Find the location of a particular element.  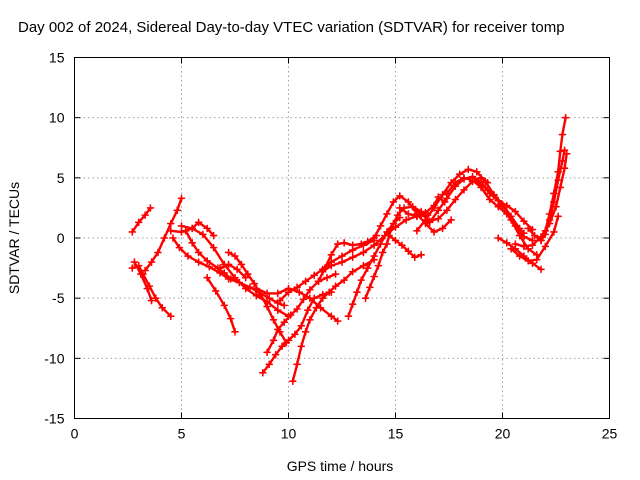

y-tick-label: 10 is located at coordinates (57, 118).